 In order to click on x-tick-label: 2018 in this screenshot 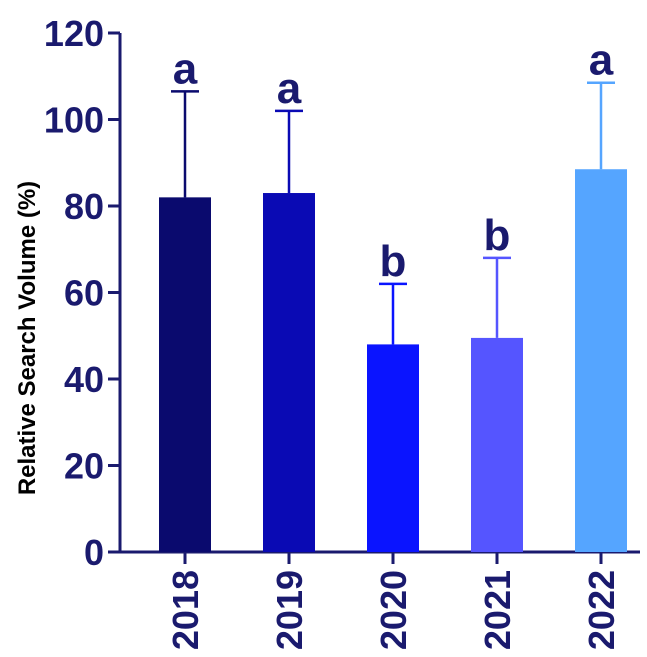, I will do `click(185, 610)`.